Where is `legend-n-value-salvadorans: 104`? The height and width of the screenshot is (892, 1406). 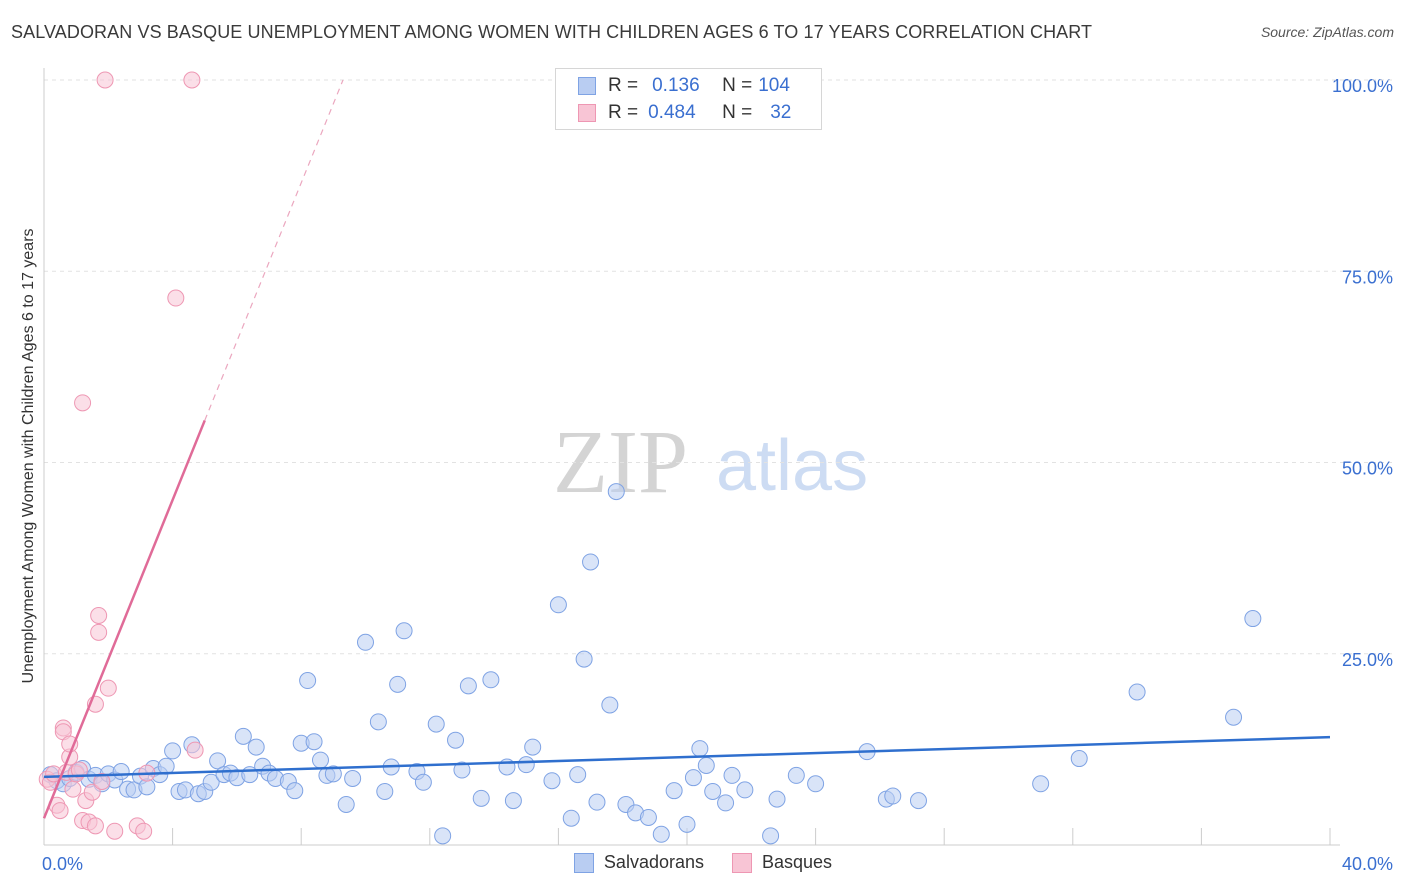
legend-n-value-salvadorans: 104 is located at coordinates (774, 85).